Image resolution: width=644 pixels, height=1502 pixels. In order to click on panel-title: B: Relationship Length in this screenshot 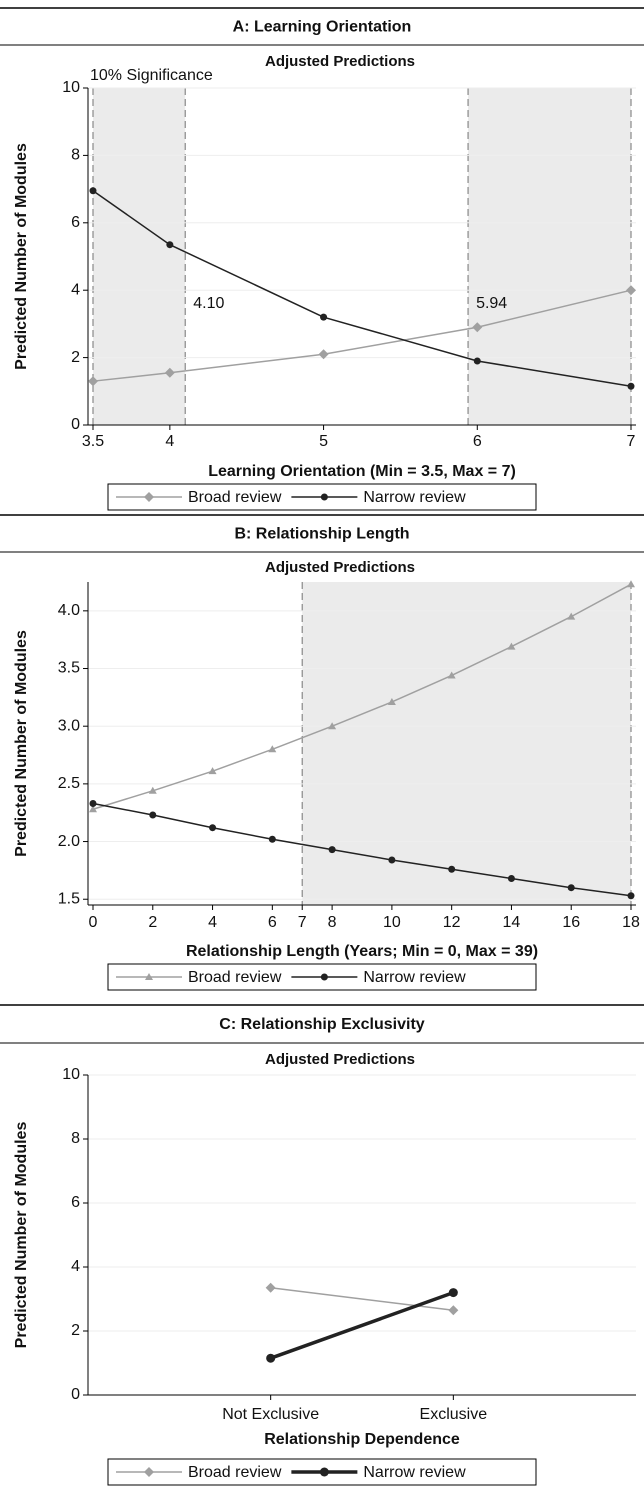, I will do `click(321, 534)`.